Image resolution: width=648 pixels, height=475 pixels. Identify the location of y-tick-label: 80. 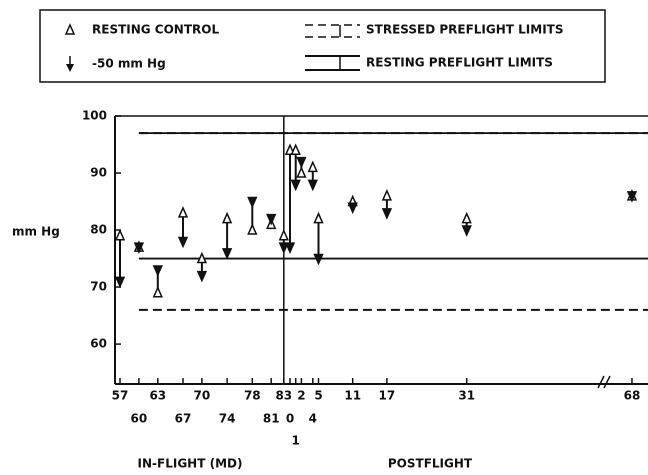
(98, 230).